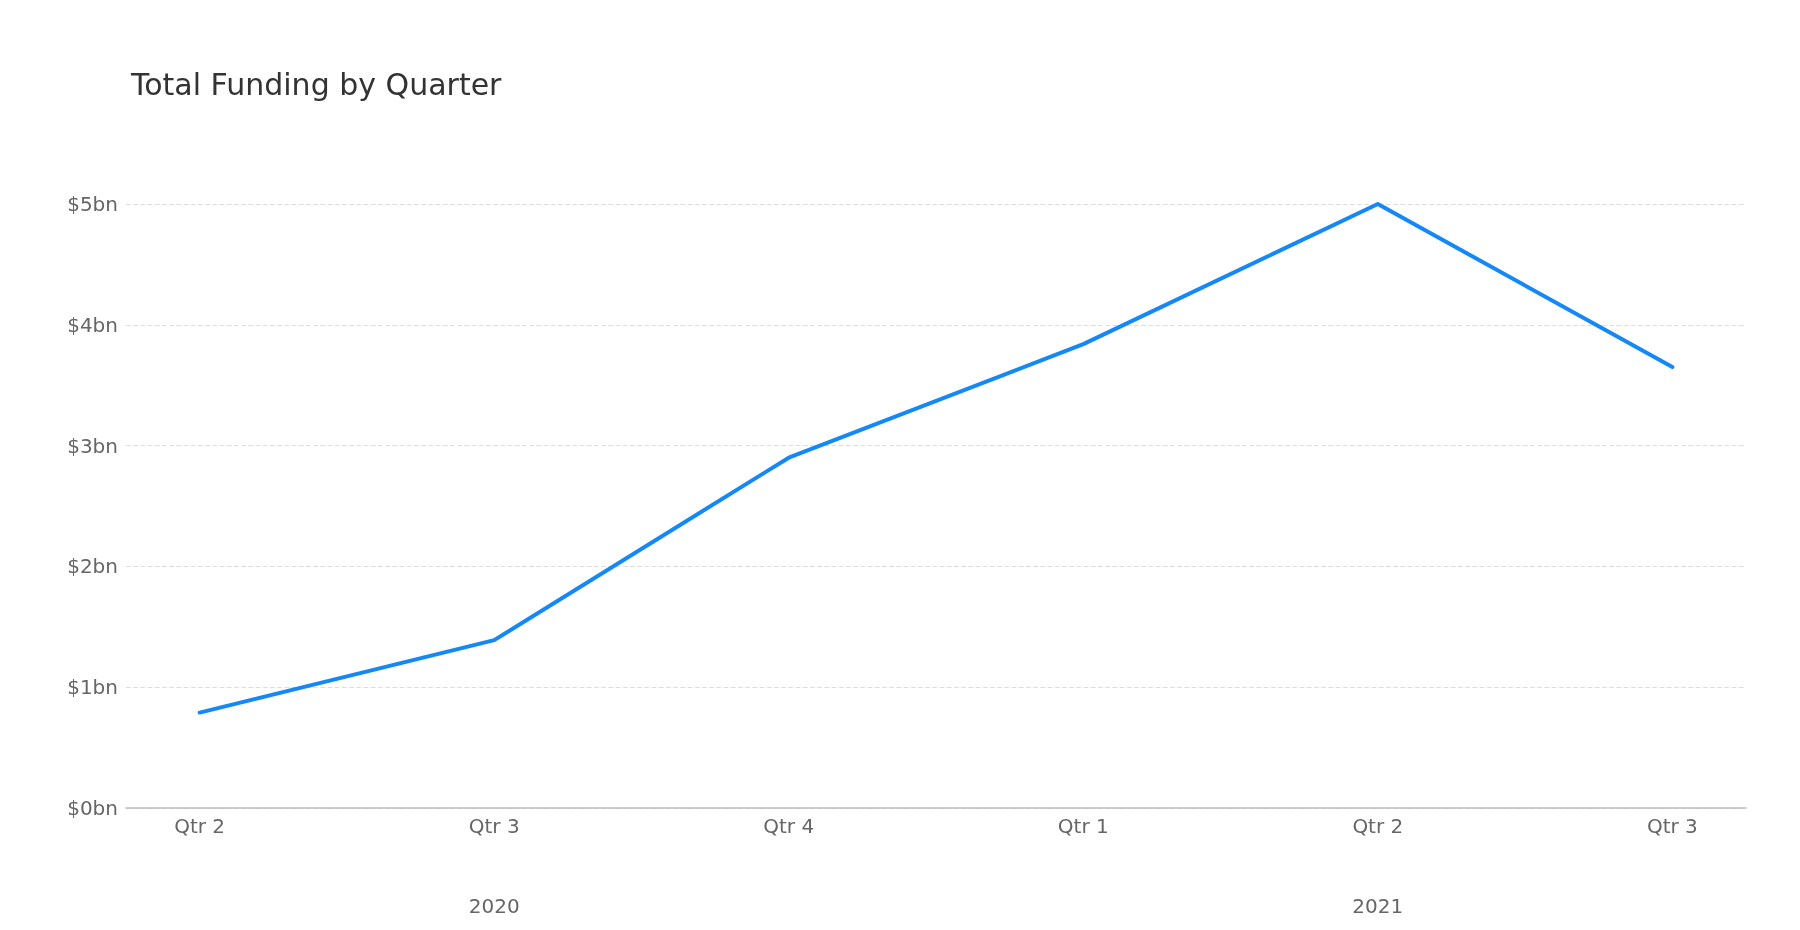 This screenshot has height=930, width=1800. I want to click on chart-title: Total Funding by Quarter, so click(316, 84).